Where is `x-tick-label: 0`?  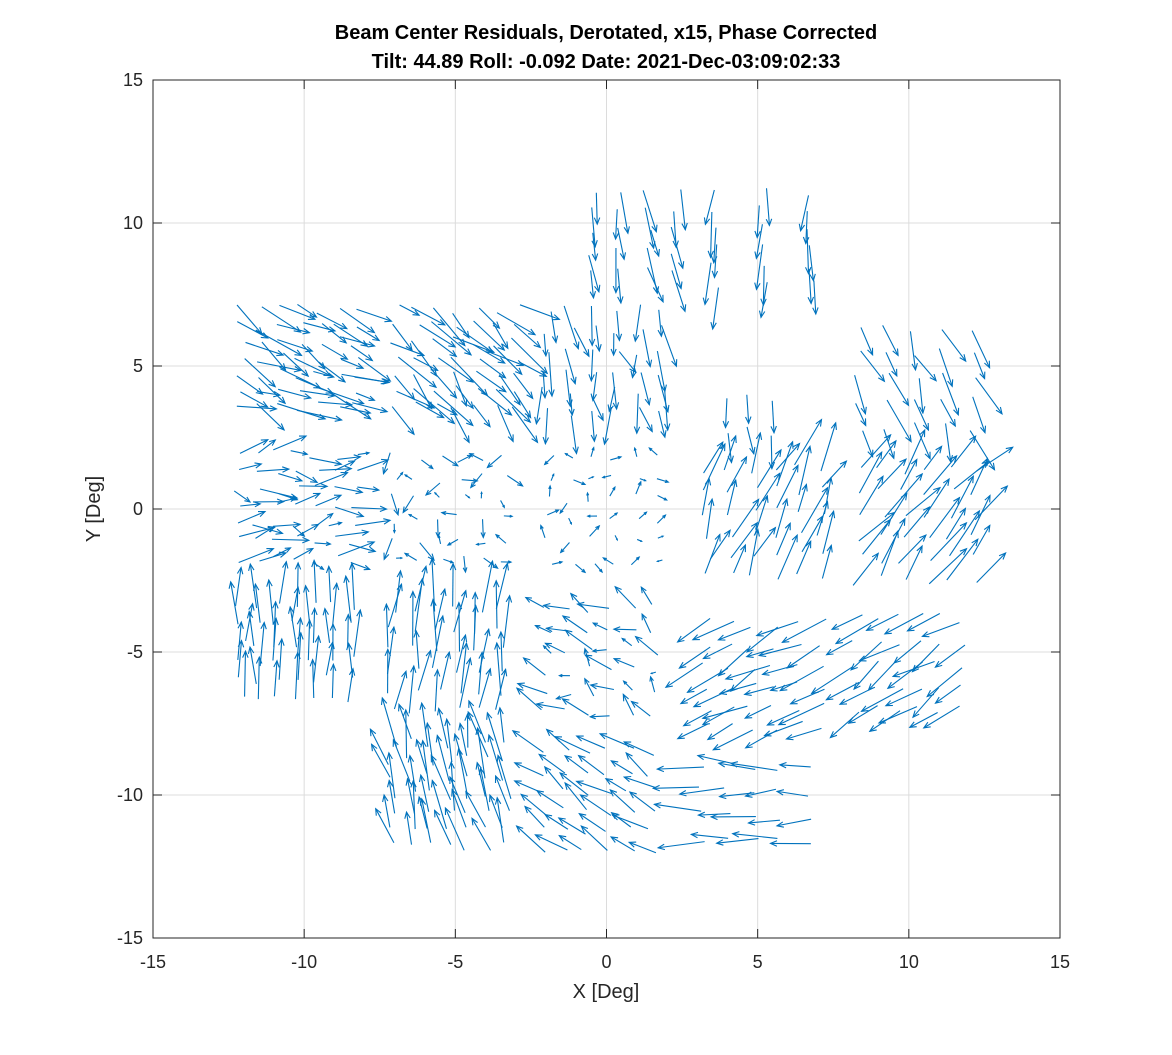 x-tick-label: 0 is located at coordinates (606, 962).